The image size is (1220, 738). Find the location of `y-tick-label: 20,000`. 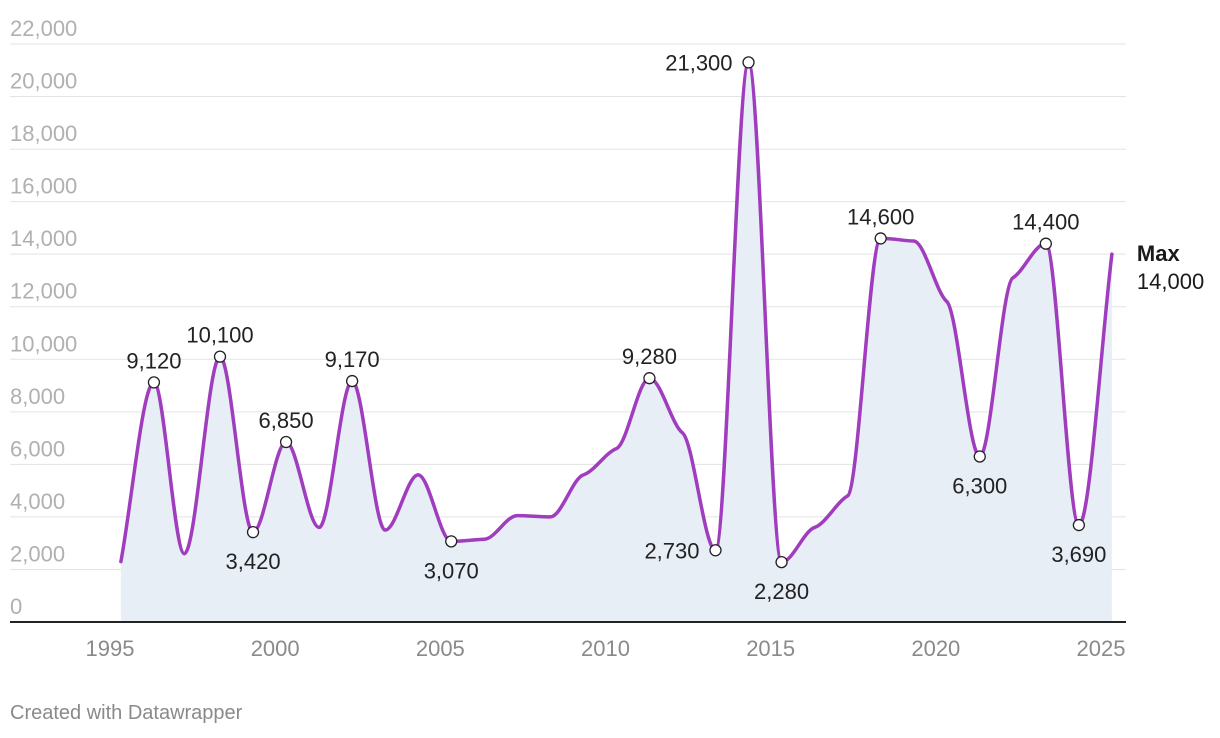

y-tick-label: 20,000 is located at coordinates (43, 81).